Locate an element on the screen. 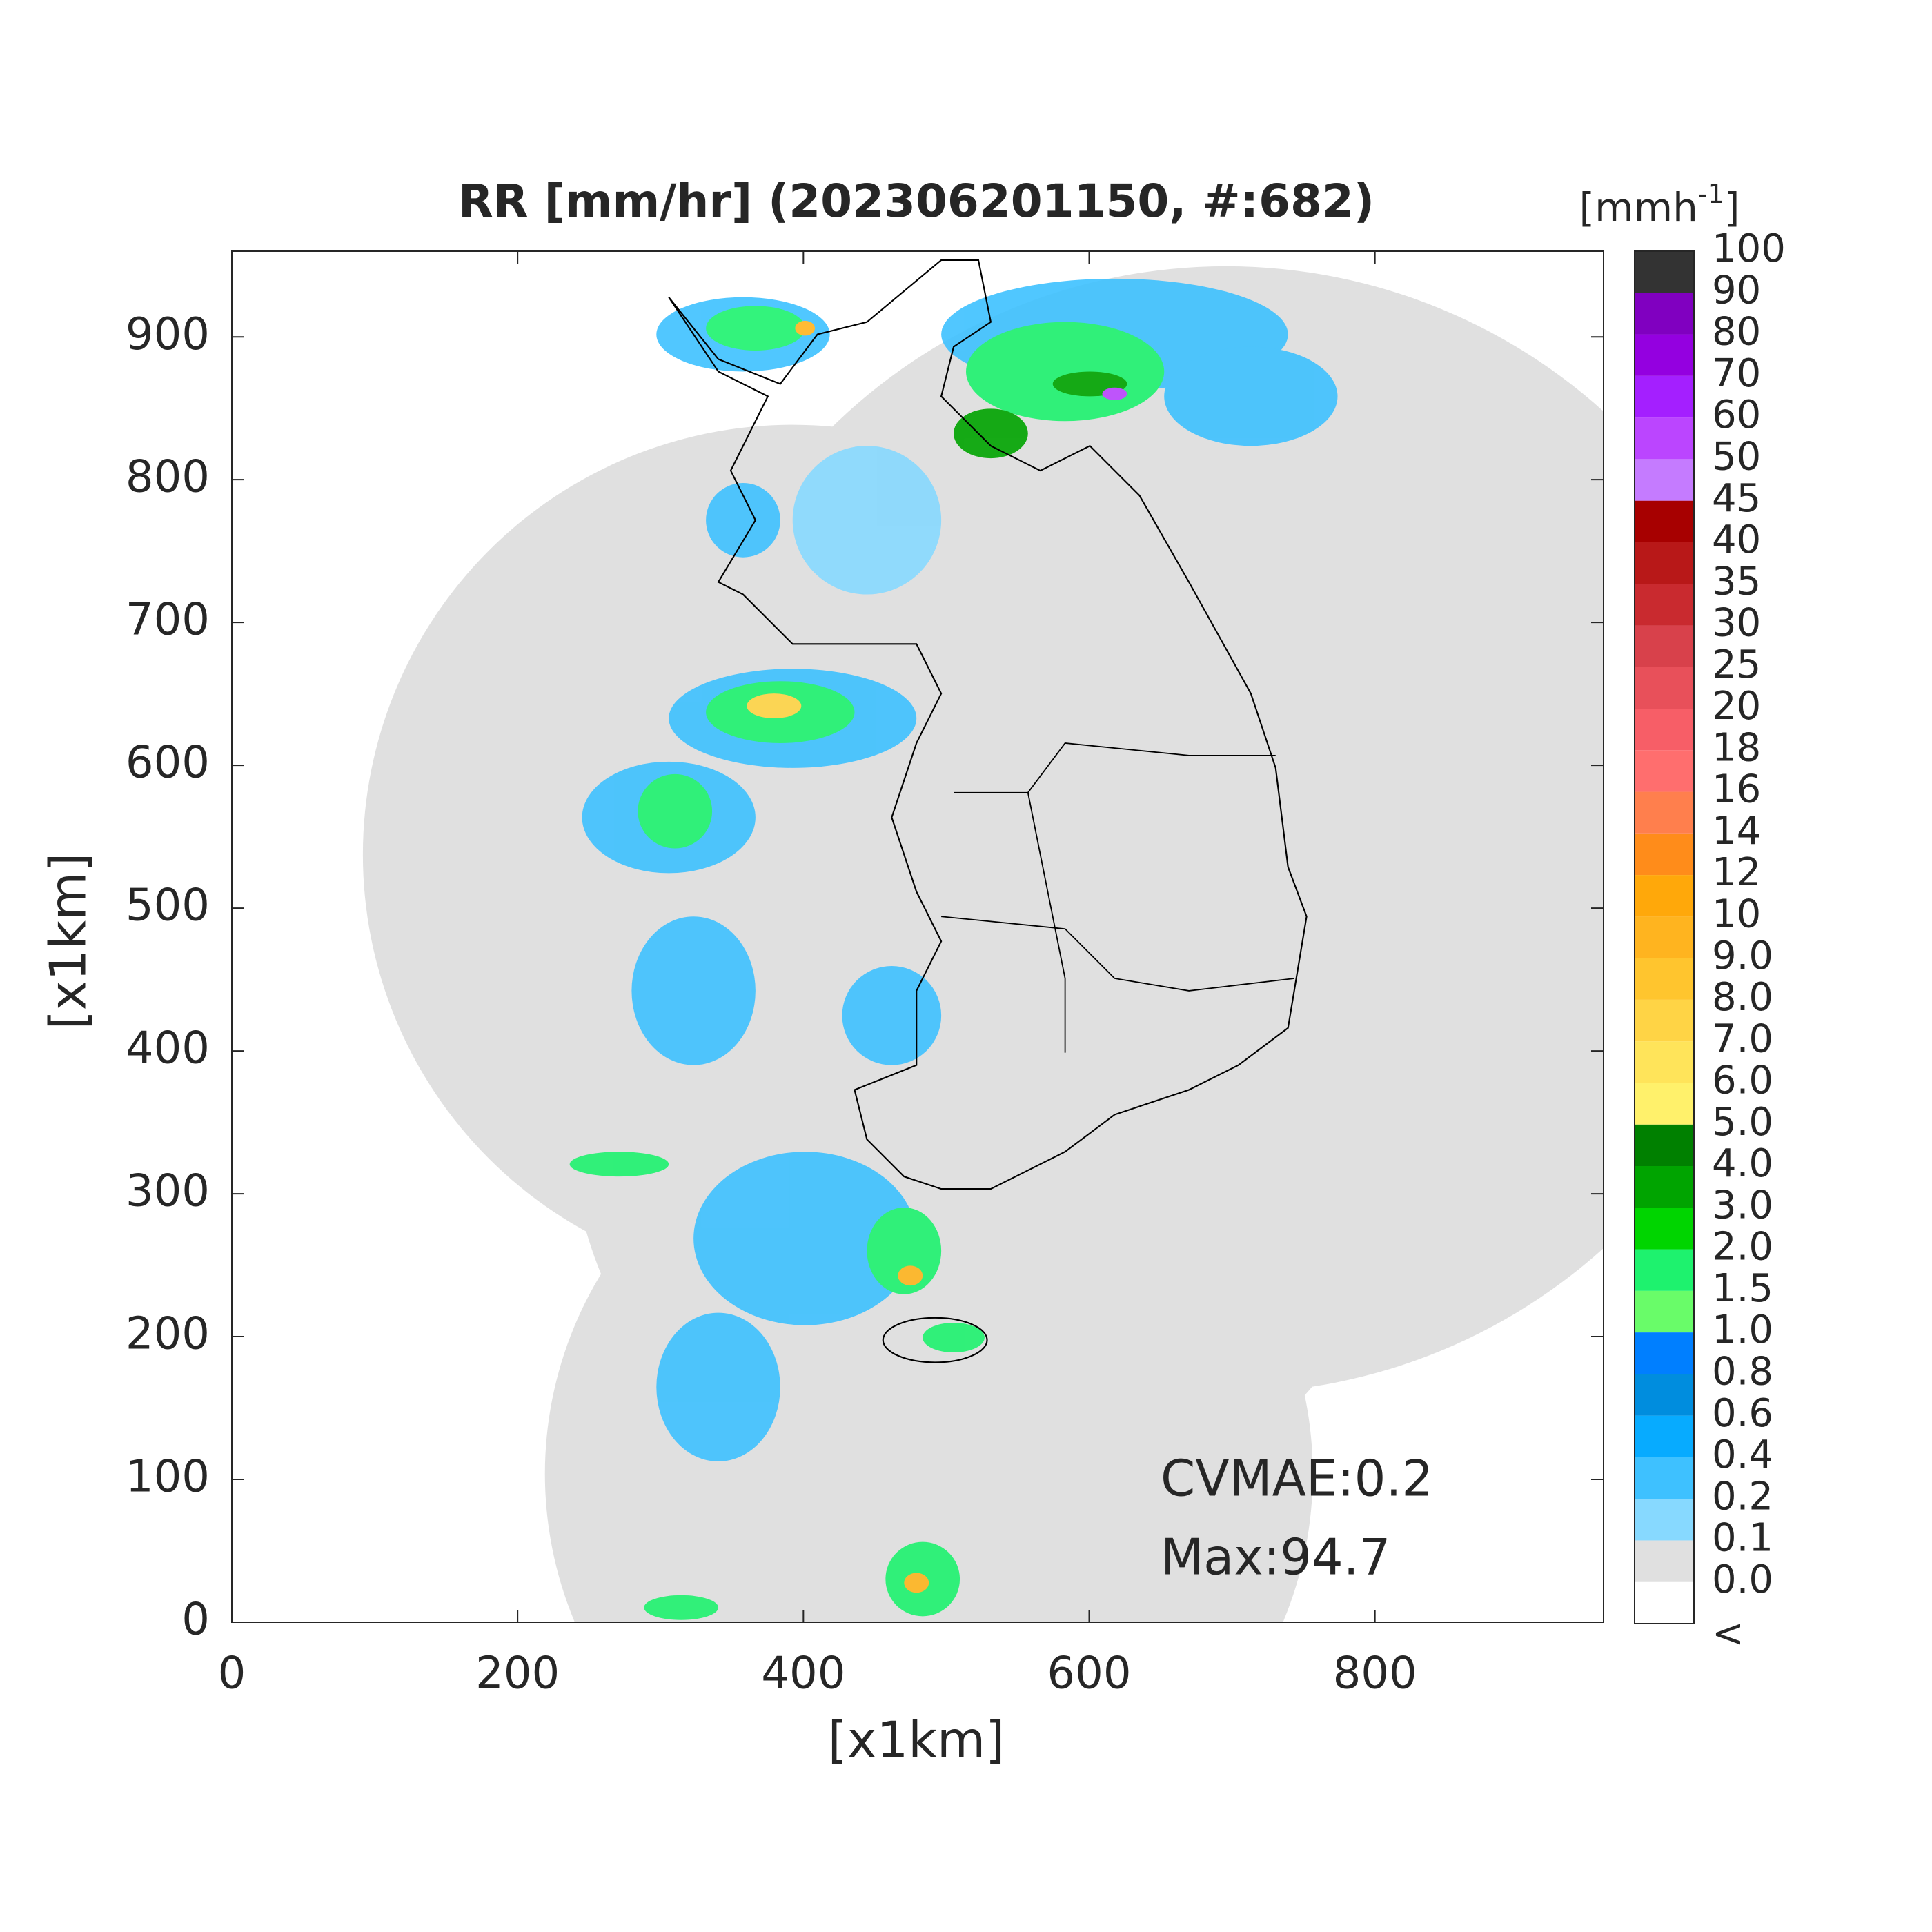  colorbar-label: 5.0 is located at coordinates (1742, 1122).